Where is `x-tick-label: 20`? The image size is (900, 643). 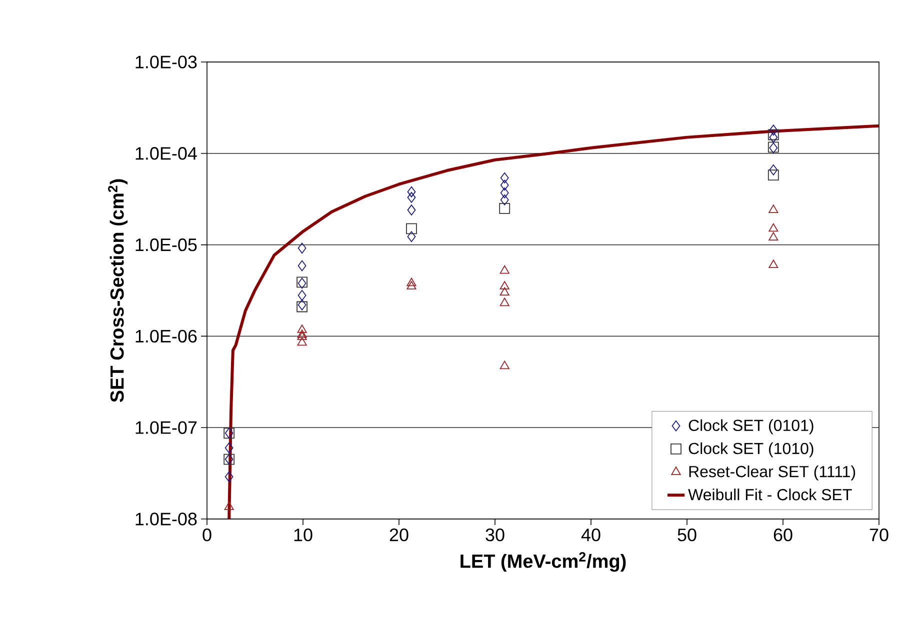 x-tick-label: 20 is located at coordinates (399, 535).